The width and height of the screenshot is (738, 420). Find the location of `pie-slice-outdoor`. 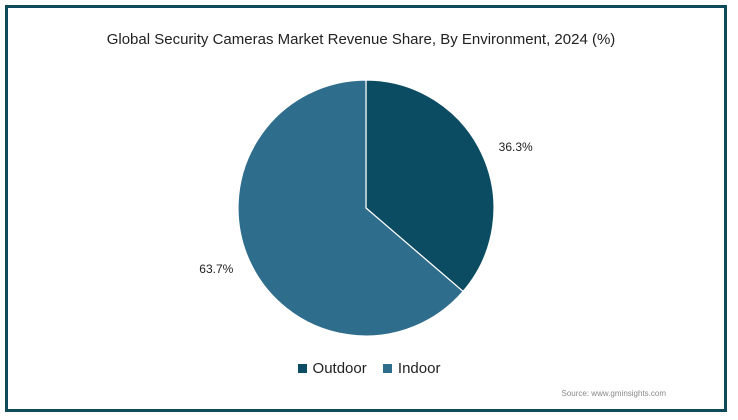

pie-slice-outdoor is located at coordinates (430, 186).